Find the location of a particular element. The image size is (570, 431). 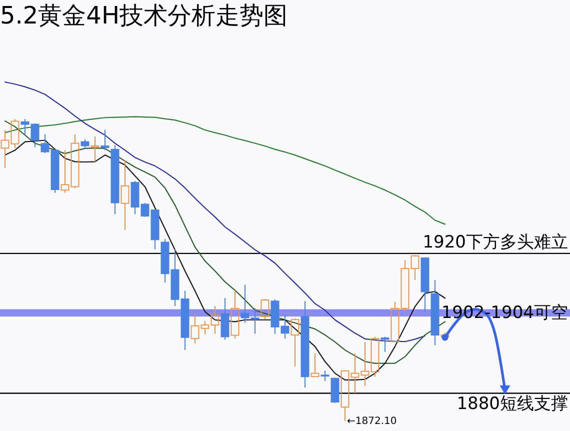

chart-title: 5.2黄金4H技术分析走势图 is located at coordinates (144, 15).